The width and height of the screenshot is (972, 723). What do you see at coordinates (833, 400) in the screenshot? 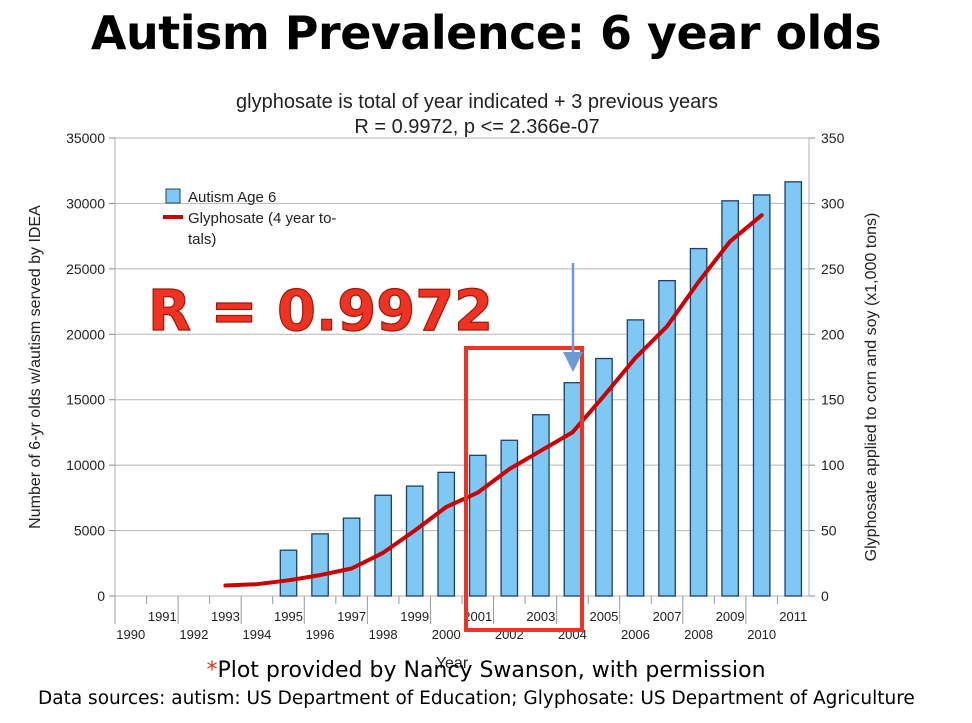
I see `y-right-tick-label: 150` at bounding box center [833, 400].